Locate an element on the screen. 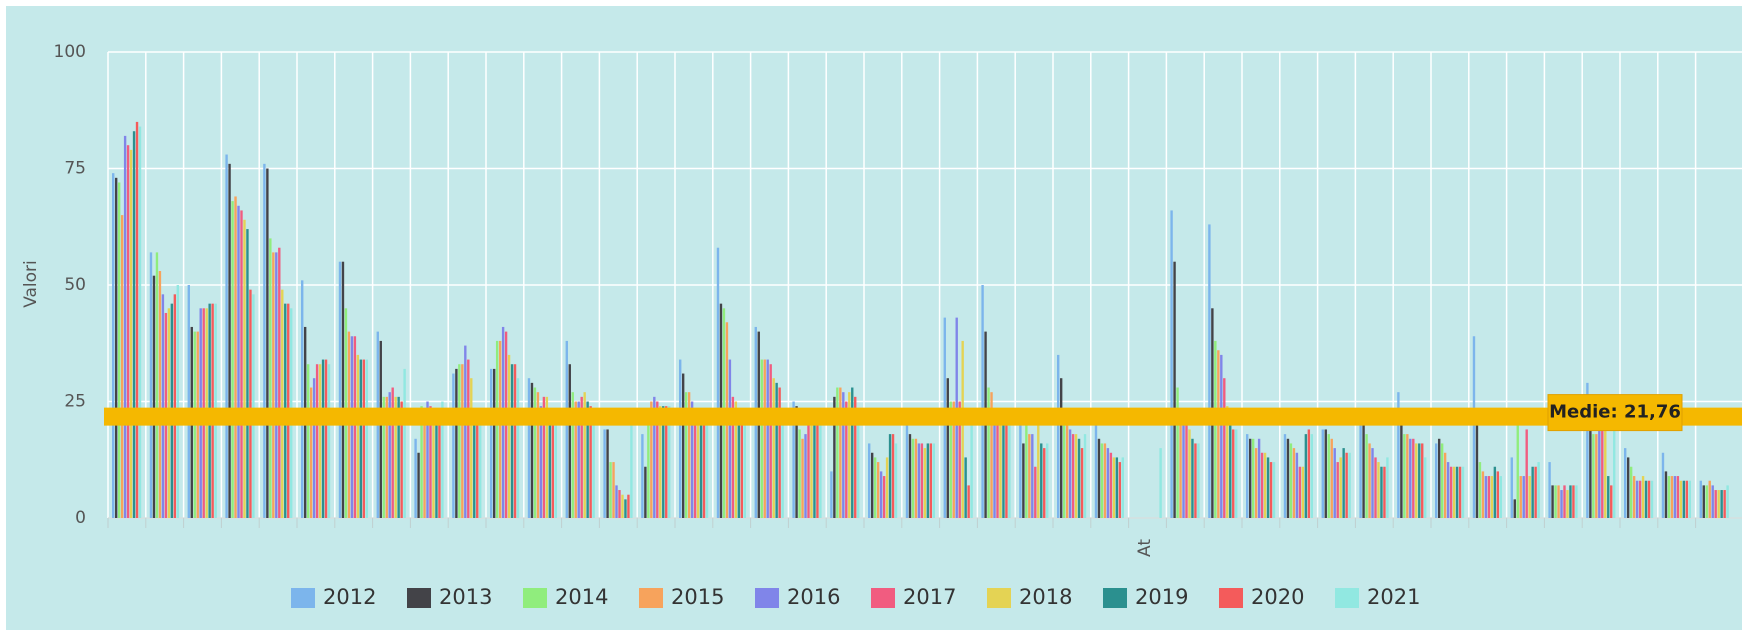 The image size is (1742, 636). legend-label: 2020 is located at coordinates (1277, 597).